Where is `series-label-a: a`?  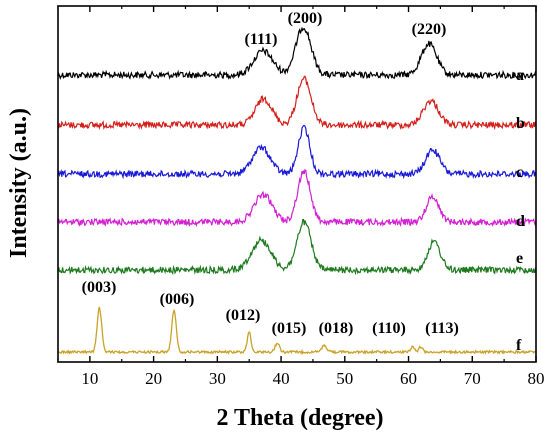 series-label-a: a is located at coordinates (520, 75).